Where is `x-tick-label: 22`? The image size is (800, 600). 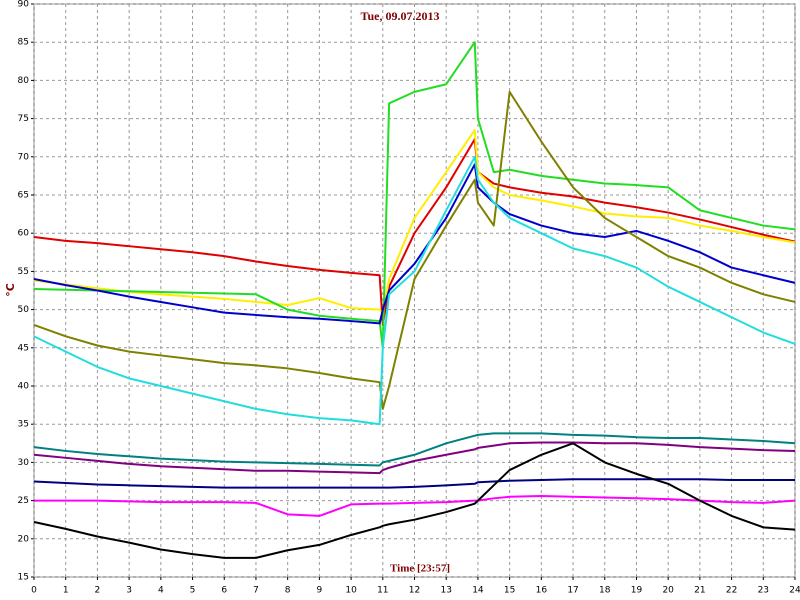
x-tick-label: 22 is located at coordinates (731, 591).